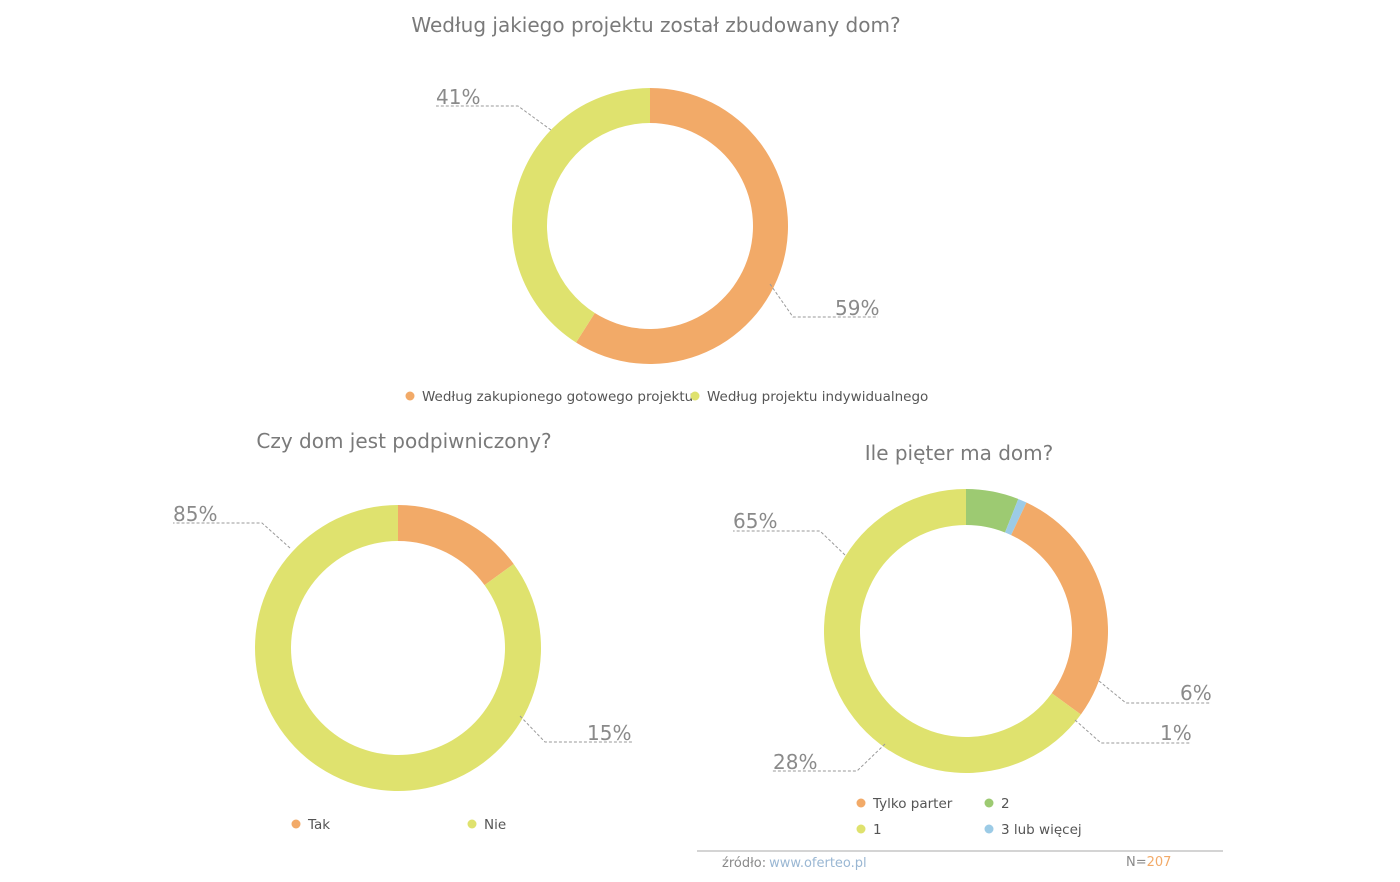 This screenshot has width=1400, height=882. What do you see at coordinates (817, 397) in the screenshot?
I see `legend-label: Według projektu indywidualnego` at bounding box center [817, 397].